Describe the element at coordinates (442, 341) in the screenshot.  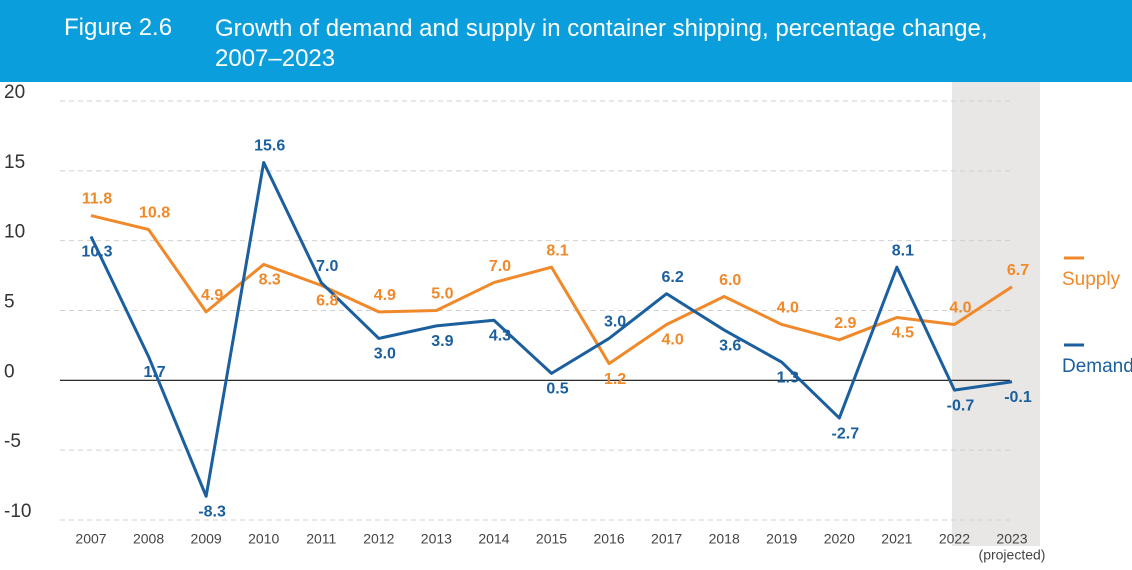
I see `data-label: 3.9` at that location.